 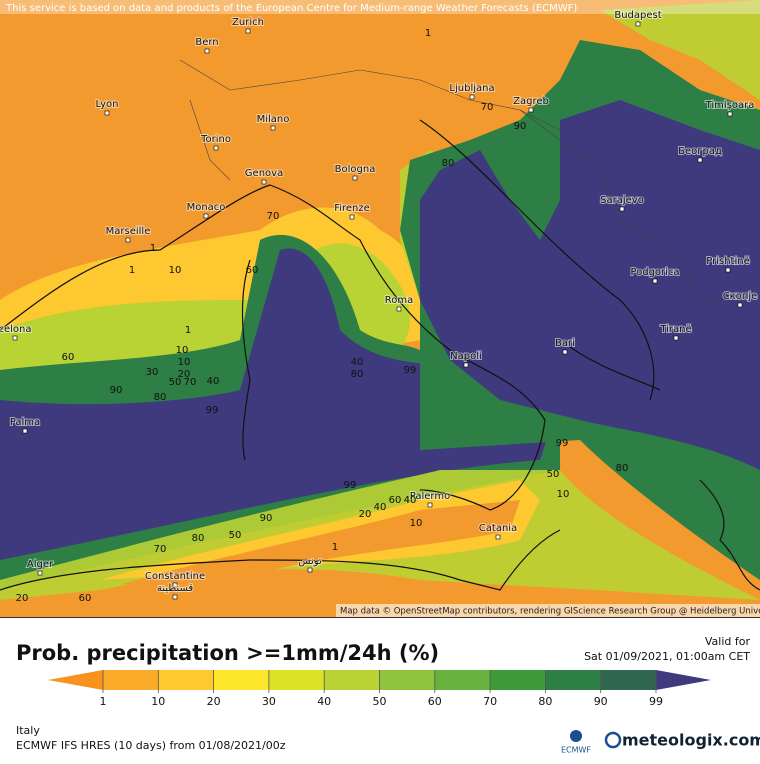 I want to click on city-label: قسنطينة, so click(x=175, y=588).